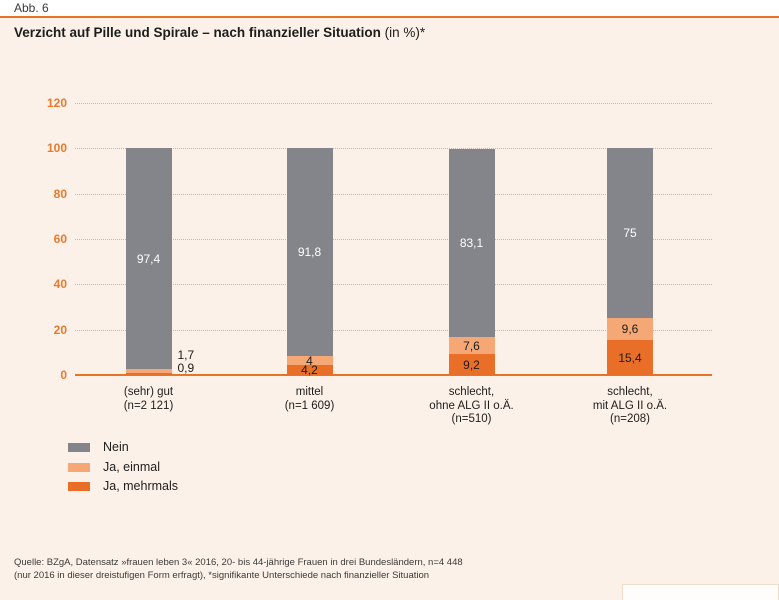  I want to click on y-tick-label-100: 100, so click(56, 148).